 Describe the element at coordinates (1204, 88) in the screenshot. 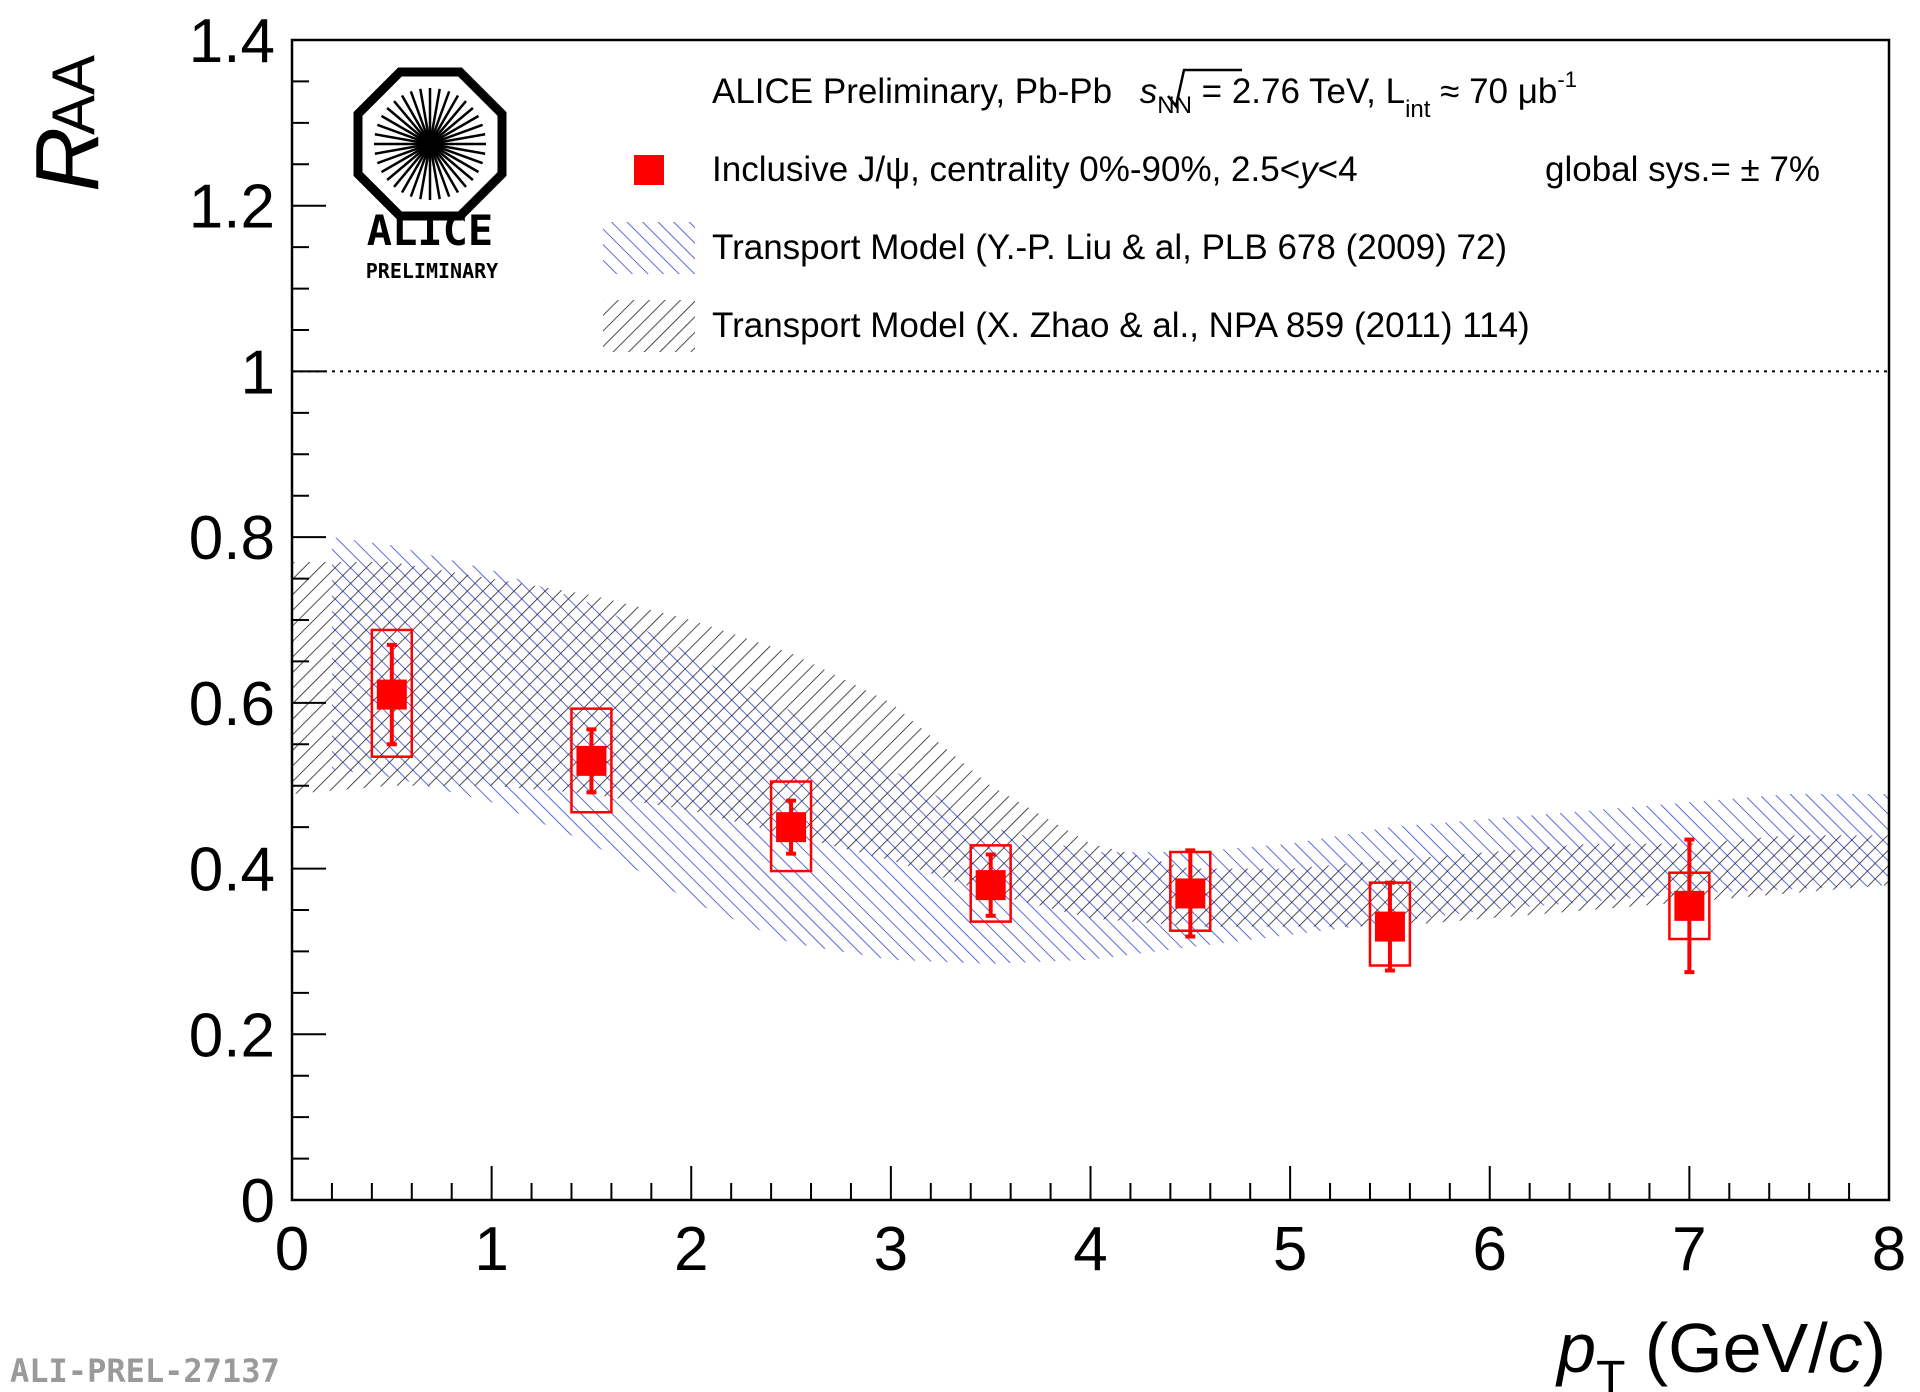

I see `sqrt-symbol` at that location.